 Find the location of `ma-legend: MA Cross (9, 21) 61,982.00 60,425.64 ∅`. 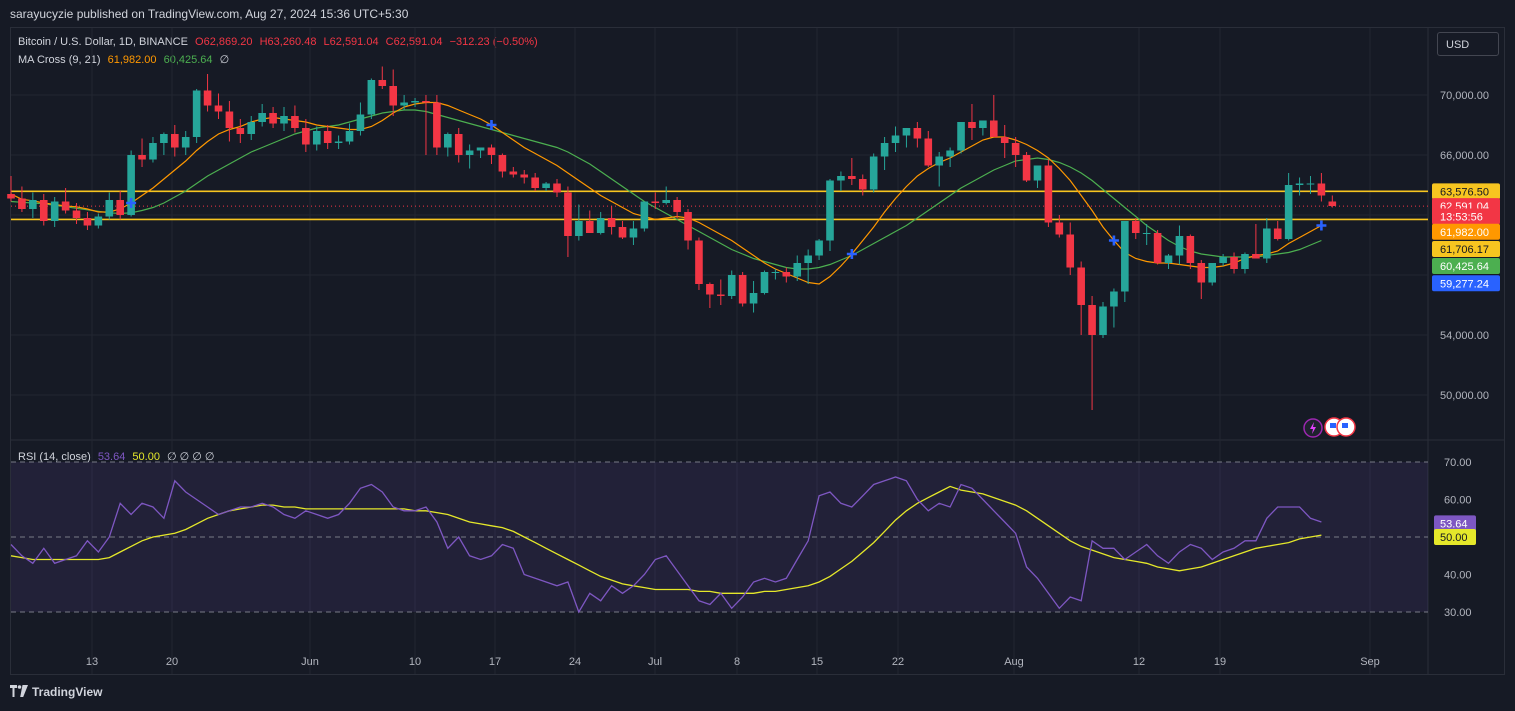

ma-legend: MA Cross (9, 21) 61,982.00 60,425.64 ∅ is located at coordinates (125, 59).